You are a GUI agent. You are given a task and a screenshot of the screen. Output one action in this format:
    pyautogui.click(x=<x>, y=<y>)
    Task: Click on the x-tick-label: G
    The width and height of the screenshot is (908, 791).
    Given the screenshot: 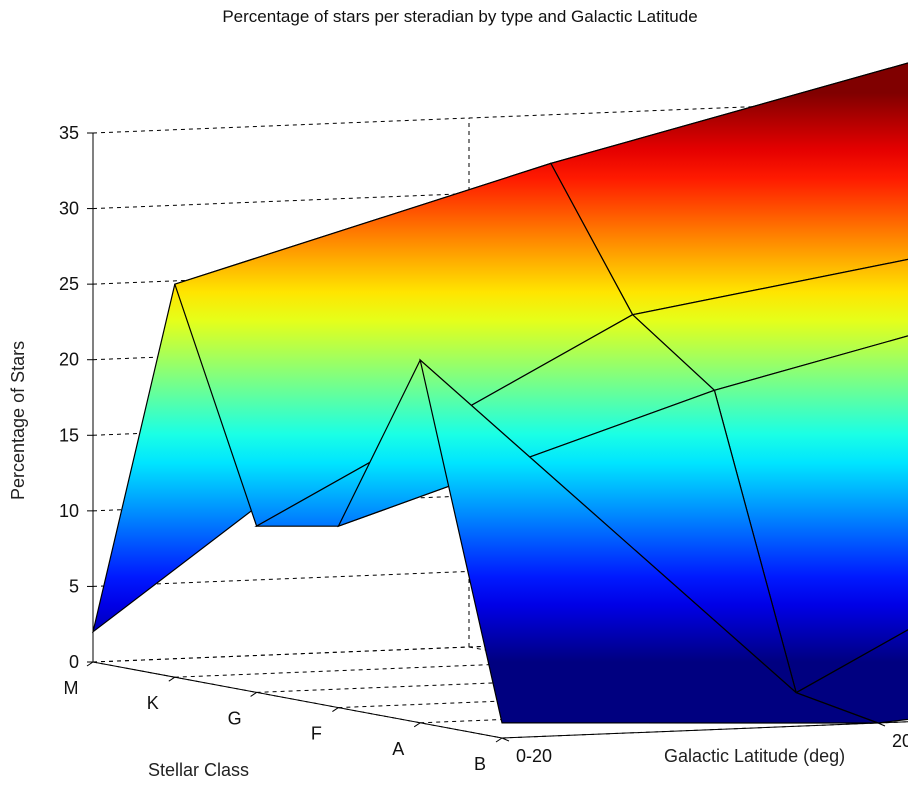 What is the action you would take?
    pyautogui.click(x=235, y=718)
    